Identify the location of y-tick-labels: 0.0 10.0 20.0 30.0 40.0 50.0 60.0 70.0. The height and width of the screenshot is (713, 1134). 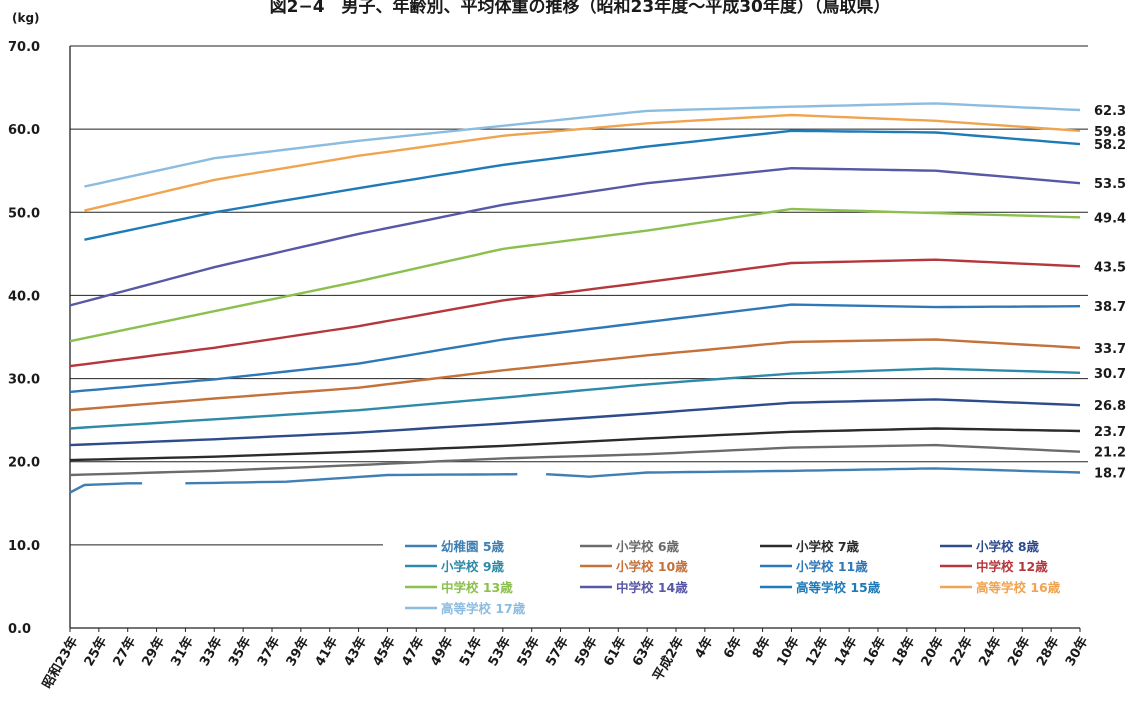
(24, 338).